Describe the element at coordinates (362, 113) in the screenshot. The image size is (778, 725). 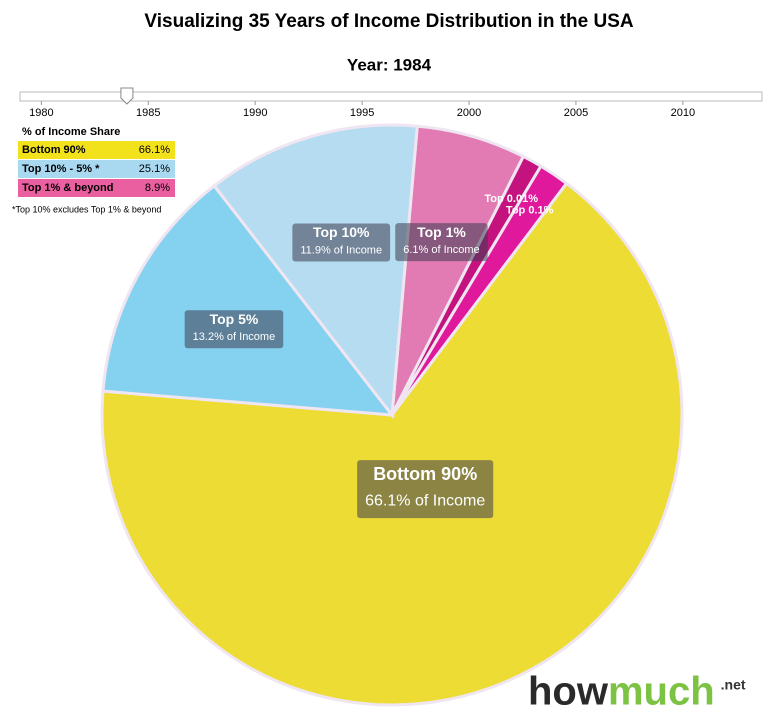
I see `slider-tick-label: 1995` at that location.